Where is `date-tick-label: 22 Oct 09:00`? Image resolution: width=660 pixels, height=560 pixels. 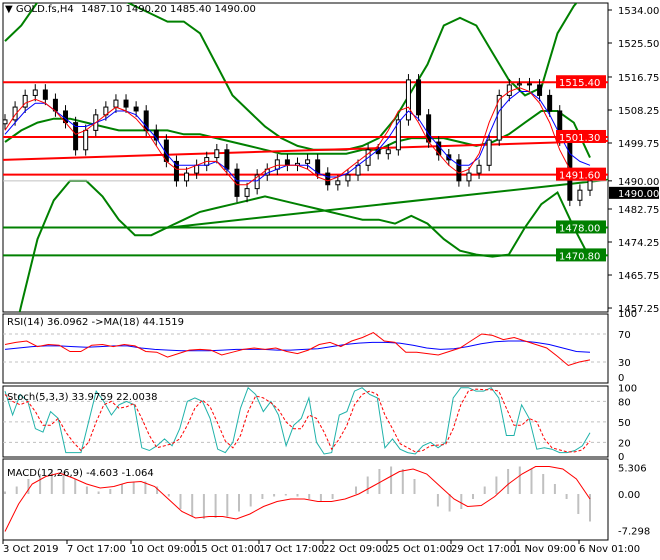
date-tick-label: 22 Oct 09:00 is located at coordinates (355, 549).